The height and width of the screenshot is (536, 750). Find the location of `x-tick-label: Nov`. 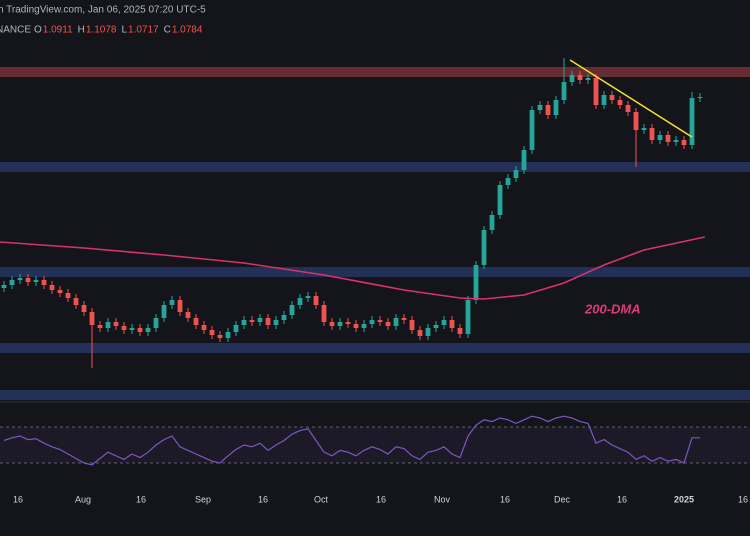

x-tick-label: Nov is located at coordinates (442, 499).